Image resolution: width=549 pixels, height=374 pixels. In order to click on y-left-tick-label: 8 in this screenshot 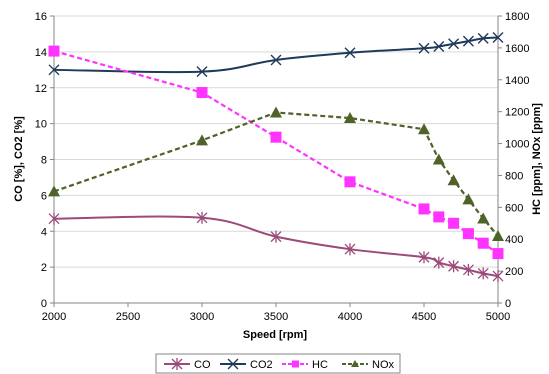, I will do `click(44, 161)`.